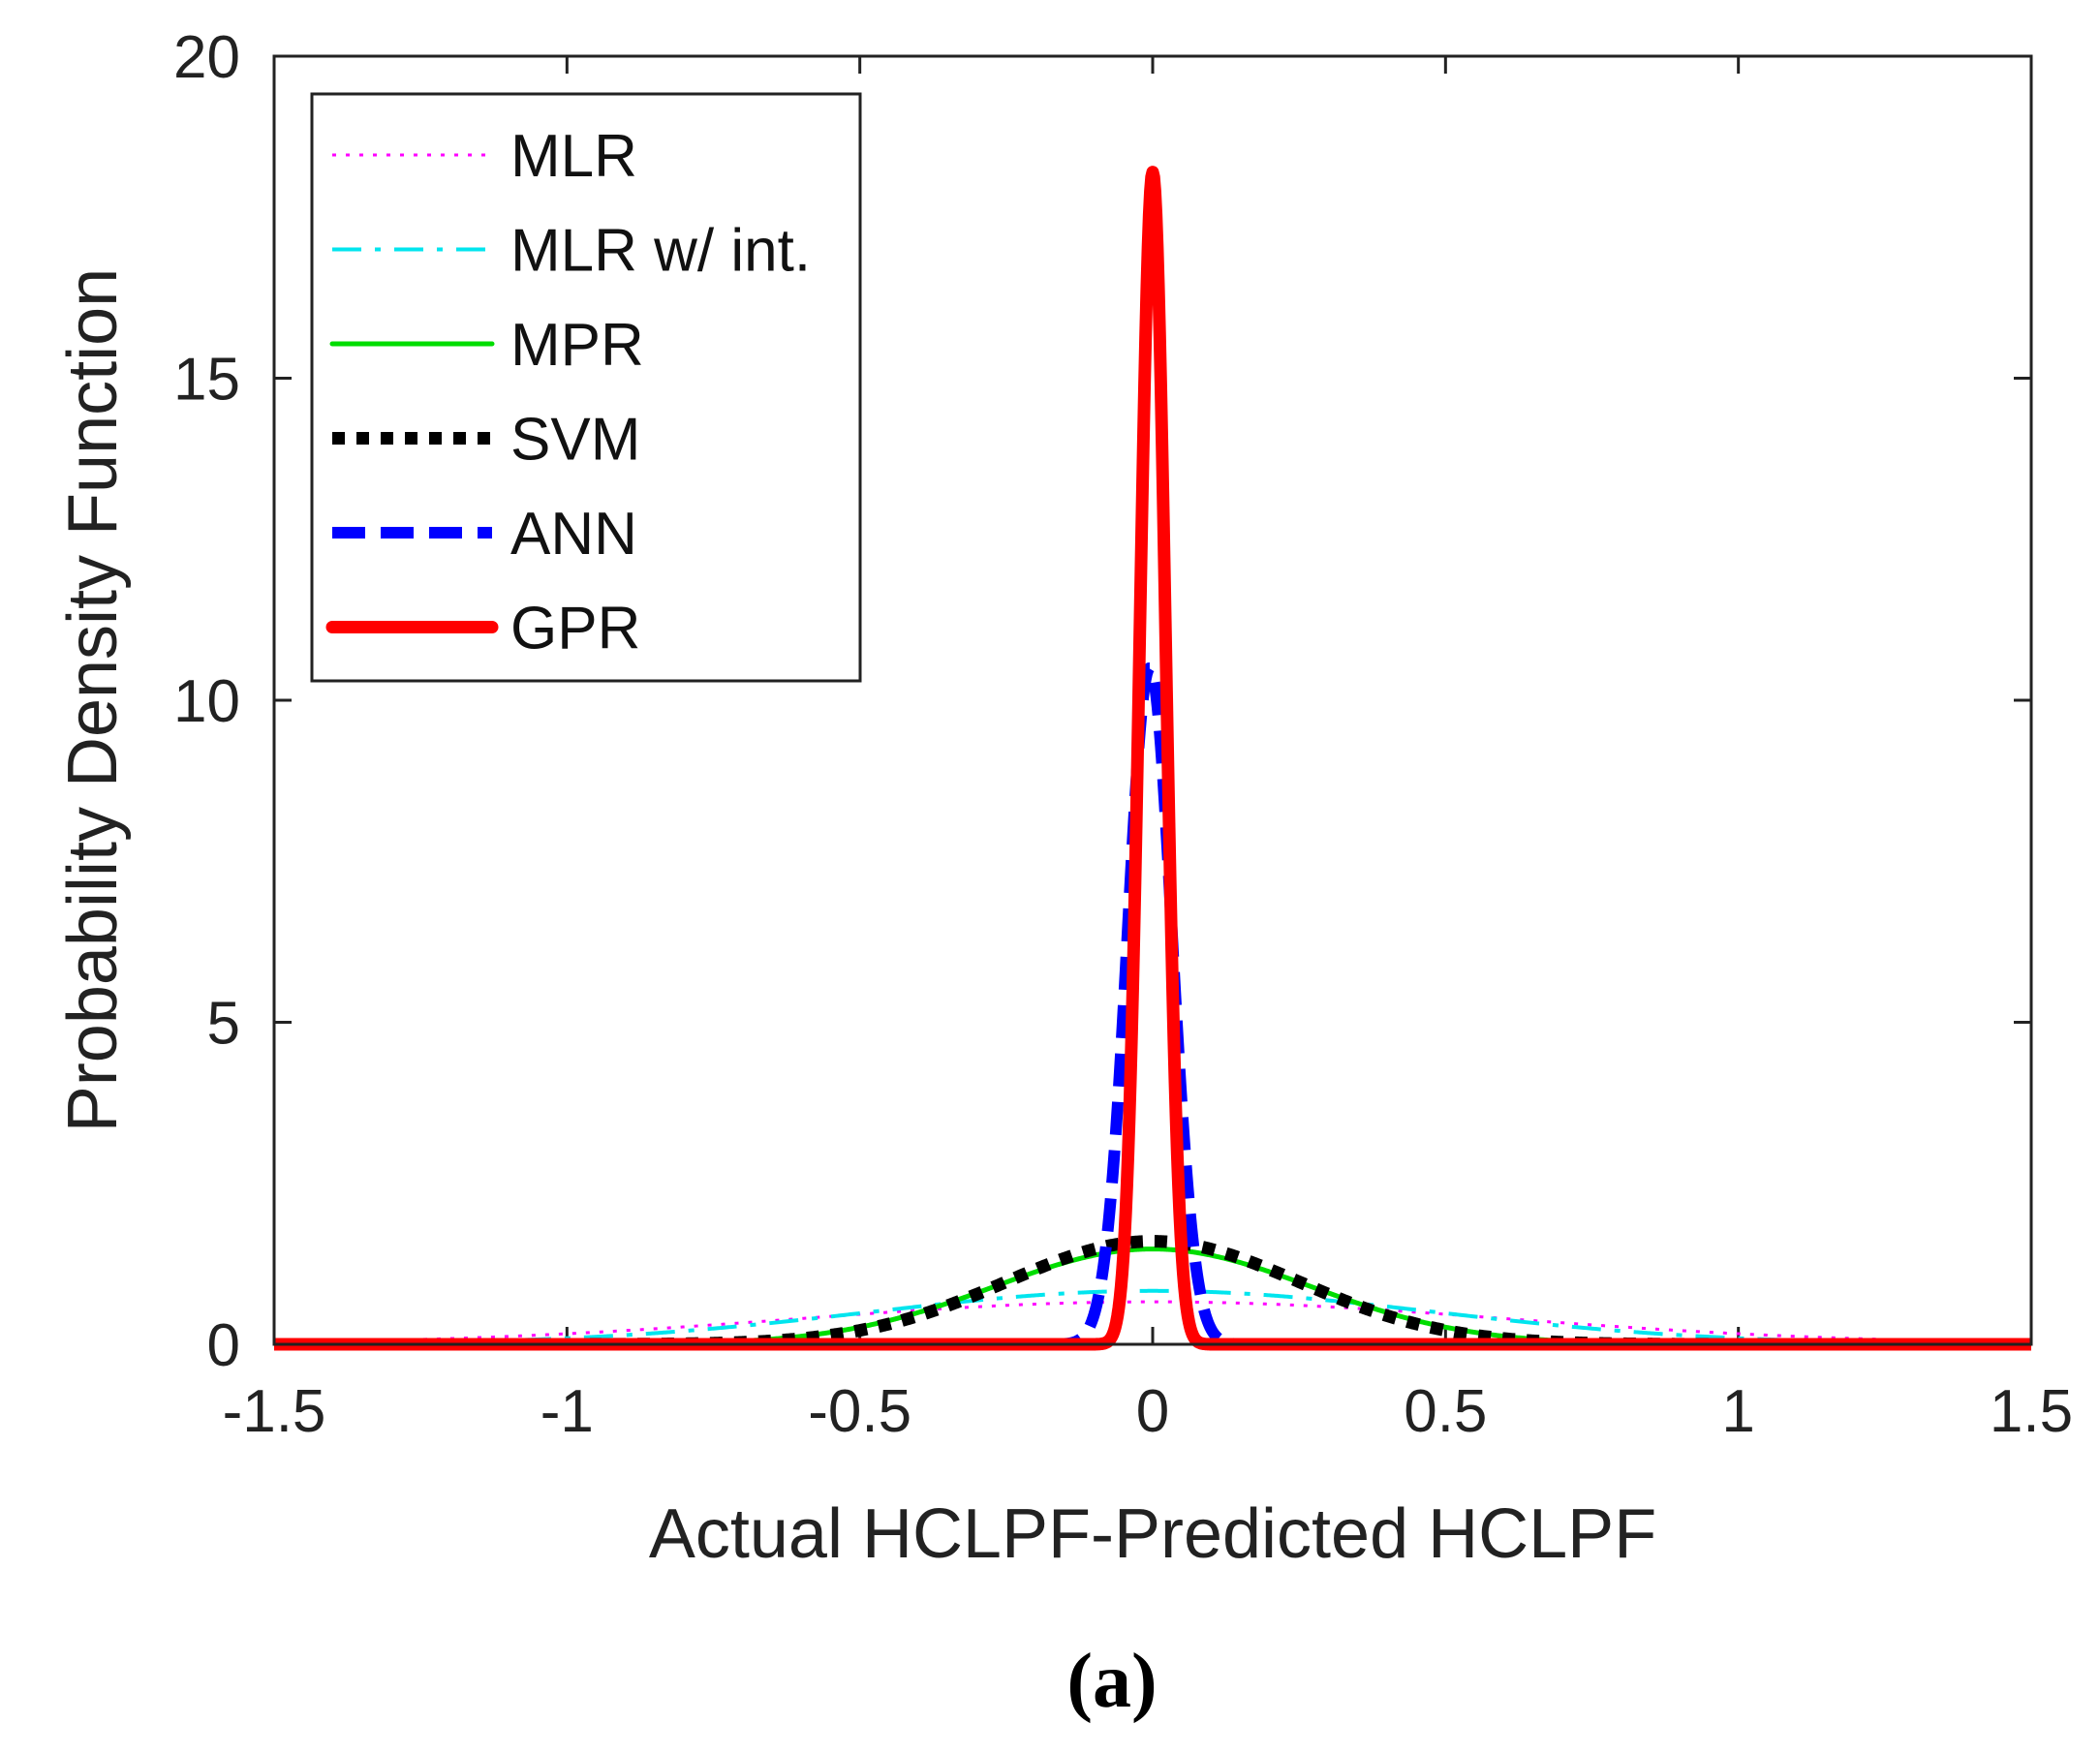  Describe the element at coordinates (206, 702) in the screenshot. I see `y-tick-label: 10` at that location.